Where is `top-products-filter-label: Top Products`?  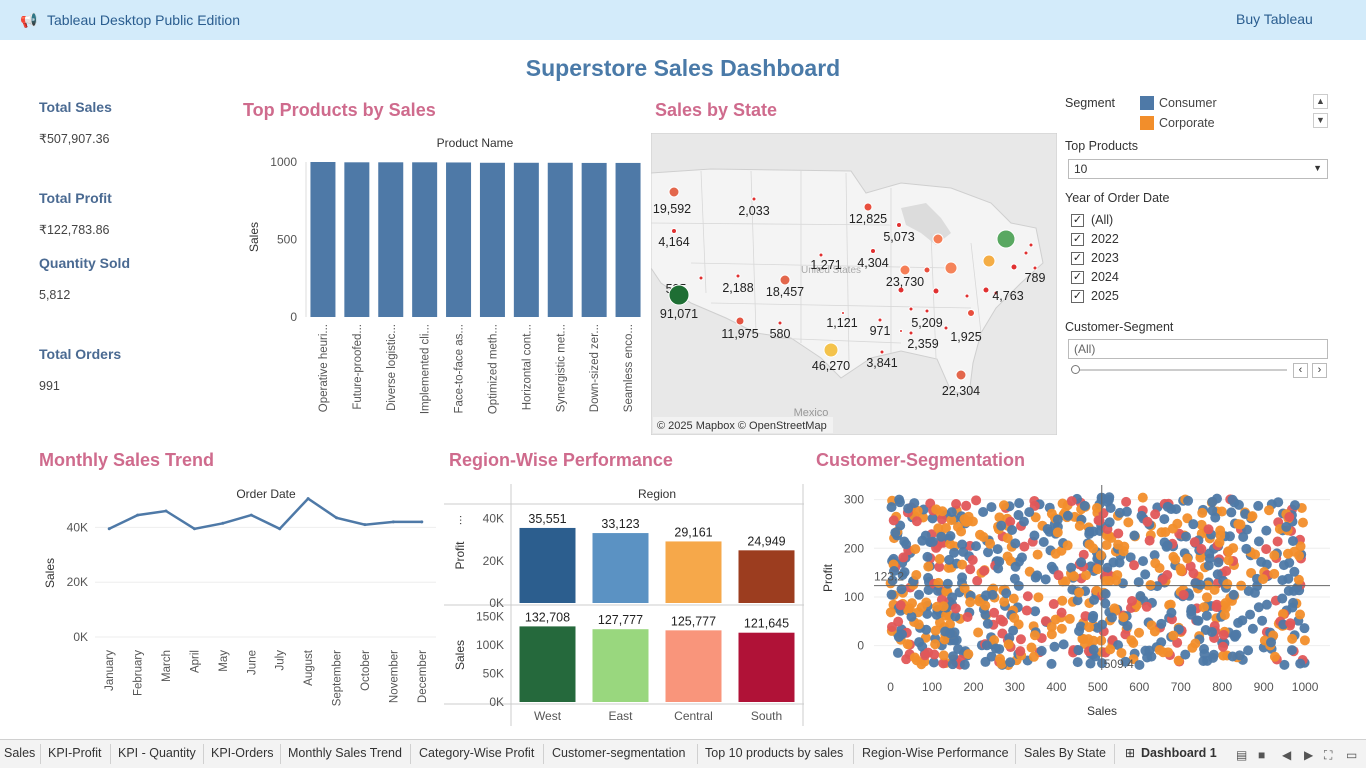 top-products-filter-label: Top Products is located at coordinates (1101, 146).